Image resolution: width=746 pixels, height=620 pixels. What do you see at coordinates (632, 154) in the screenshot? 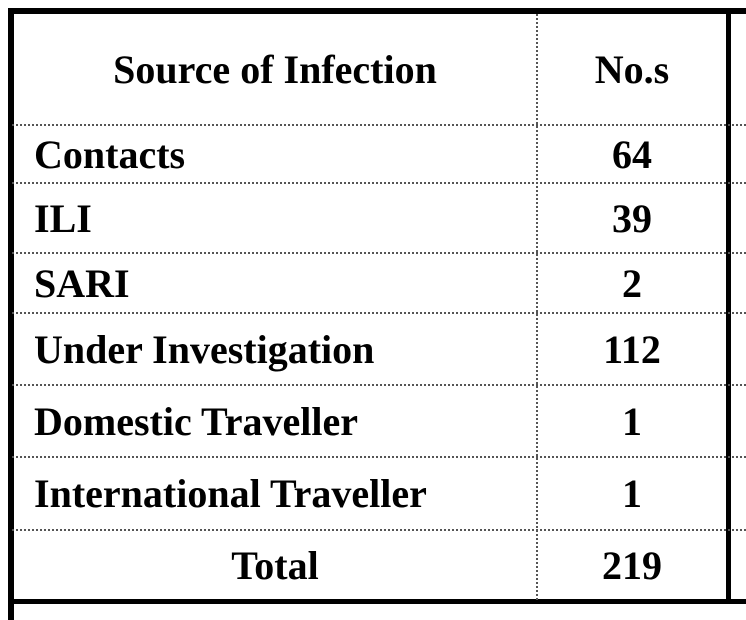
I see `value-cell: 64` at bounding box center [632, 154].